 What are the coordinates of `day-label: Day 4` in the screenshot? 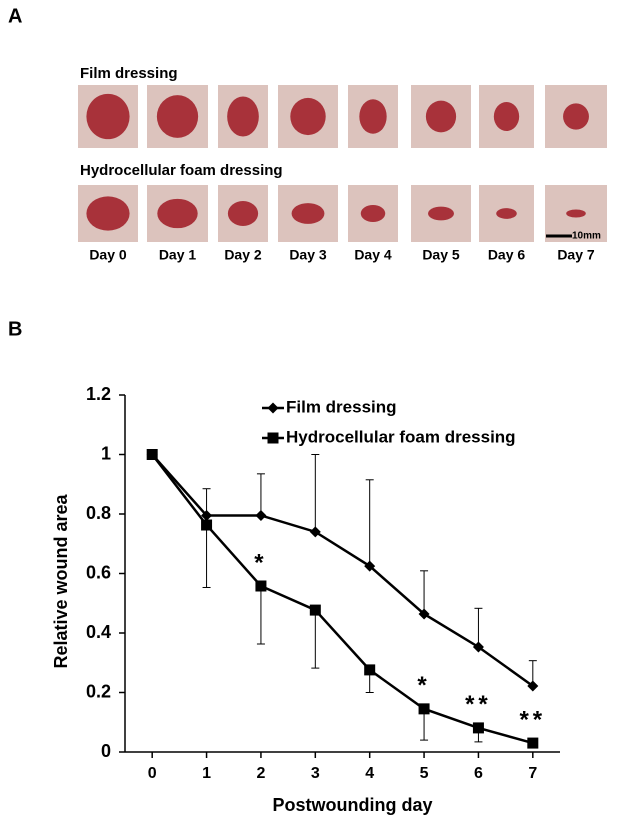 It's located at (373, 255).